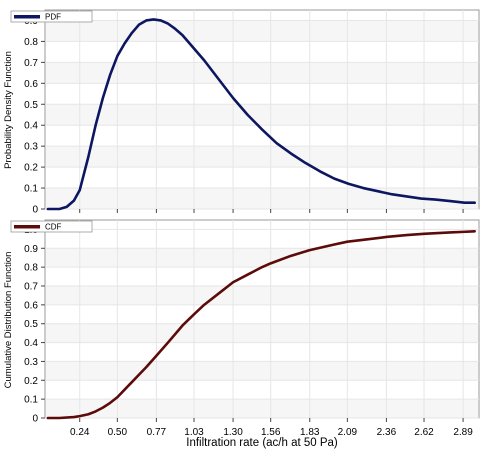  What do you see at coordinates (157, 432) in the screenshot?
I see `x-tick-label: 0.77` at bounding box center [157, 432].